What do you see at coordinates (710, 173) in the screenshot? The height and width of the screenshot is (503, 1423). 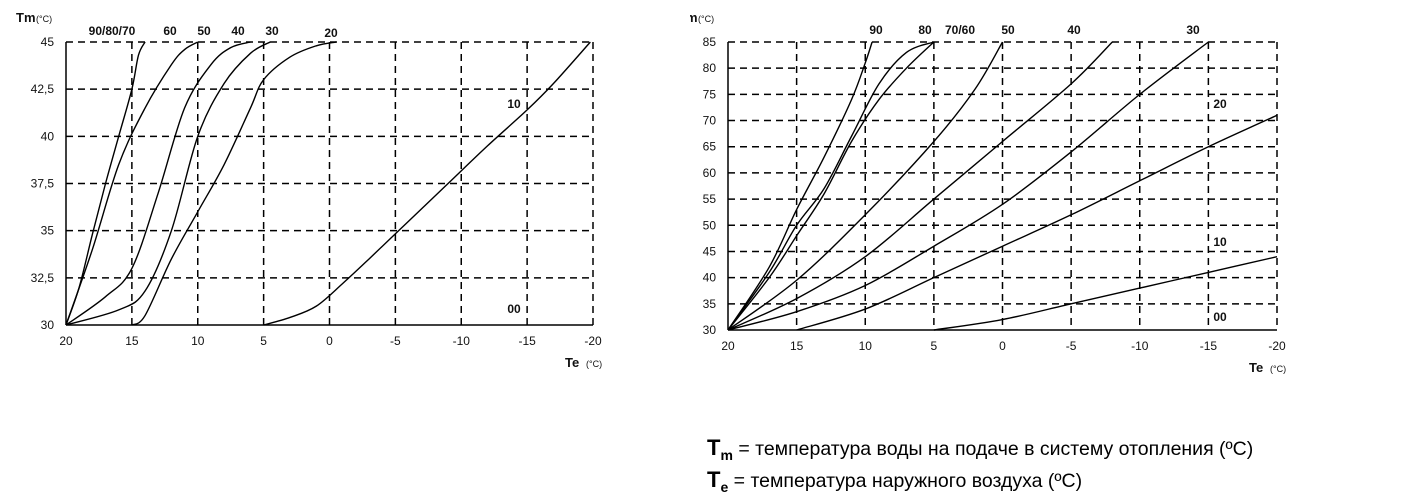 I see `y-tick-label: 60` at bounding box center [710, 173].